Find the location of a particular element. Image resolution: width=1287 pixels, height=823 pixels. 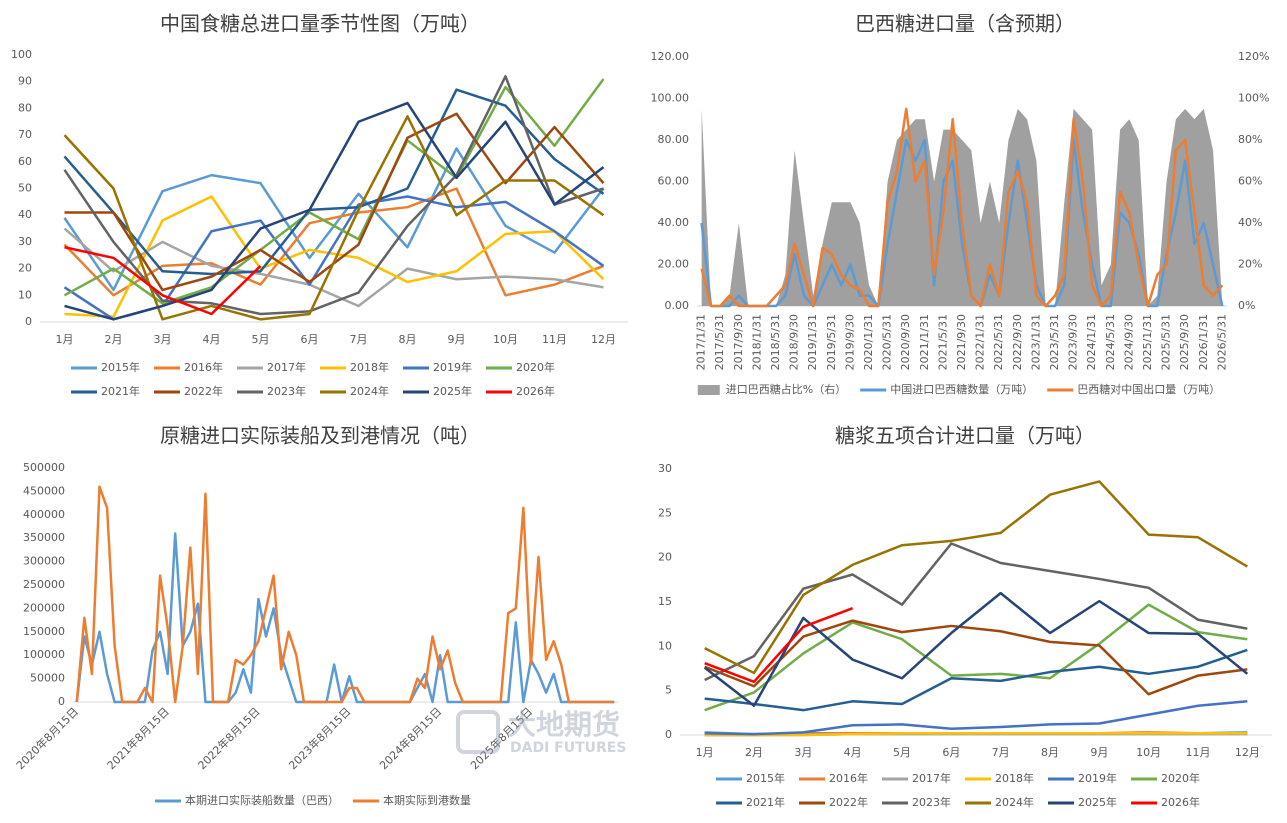

y-tick-label: 30 is located at coordinates (665, 468).